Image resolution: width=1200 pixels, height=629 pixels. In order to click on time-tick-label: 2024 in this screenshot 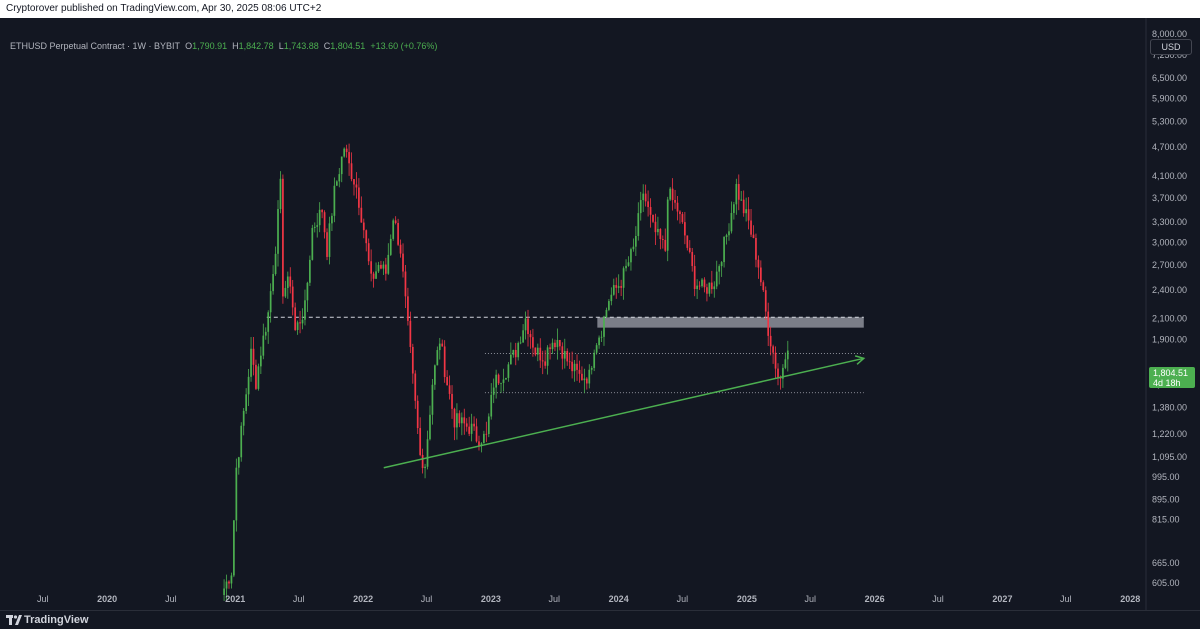, I will do `click(619, 599)`.